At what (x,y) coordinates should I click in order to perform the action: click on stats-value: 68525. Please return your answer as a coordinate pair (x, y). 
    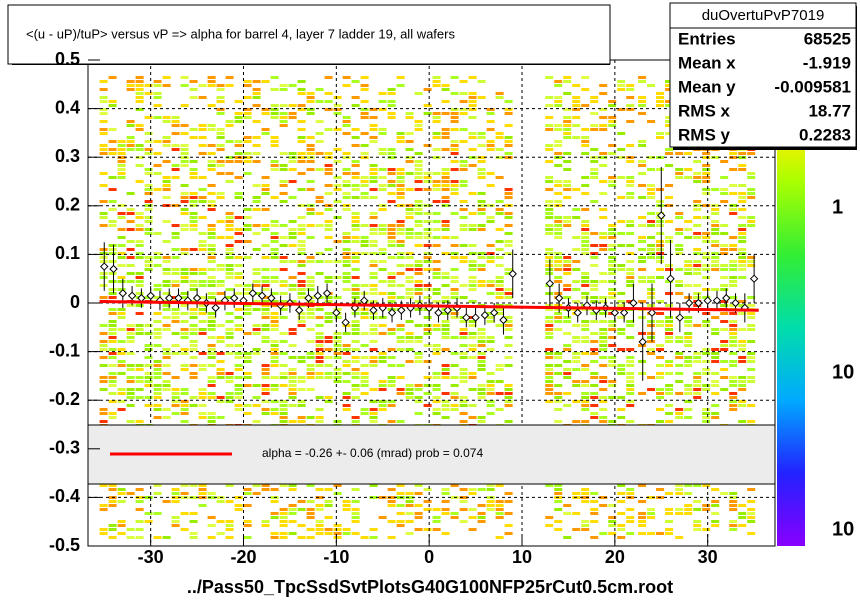
    Looking at the image, I should click on (827, 38).